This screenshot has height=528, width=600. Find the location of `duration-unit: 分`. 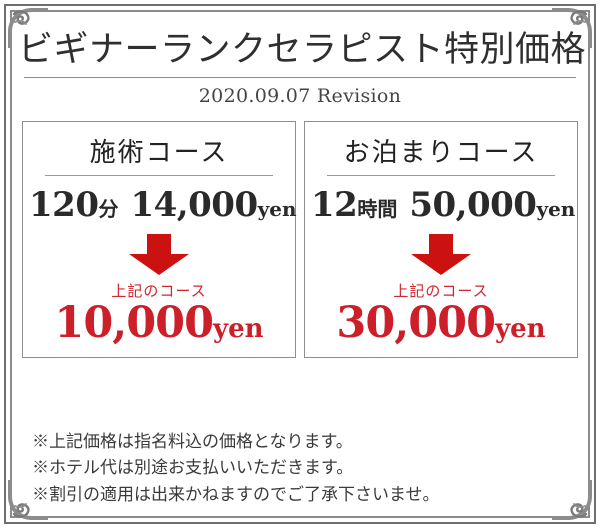

duration-unit: 分 is located at coordinates (108, 209).